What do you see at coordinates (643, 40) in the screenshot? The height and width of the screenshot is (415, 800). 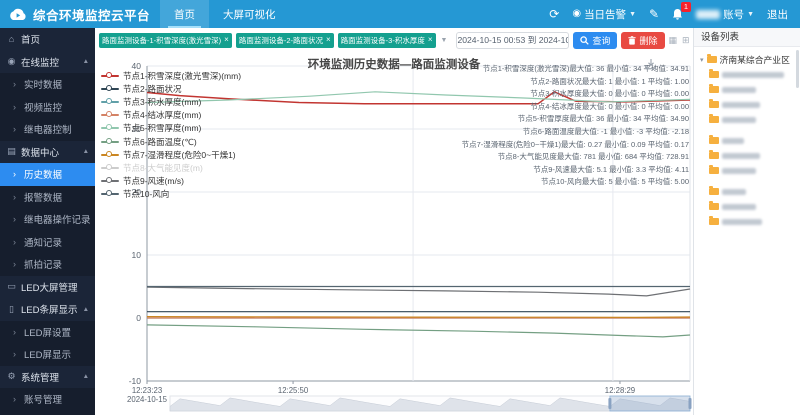 I see `delete-button: 删除` at bounding box center [643, 40].